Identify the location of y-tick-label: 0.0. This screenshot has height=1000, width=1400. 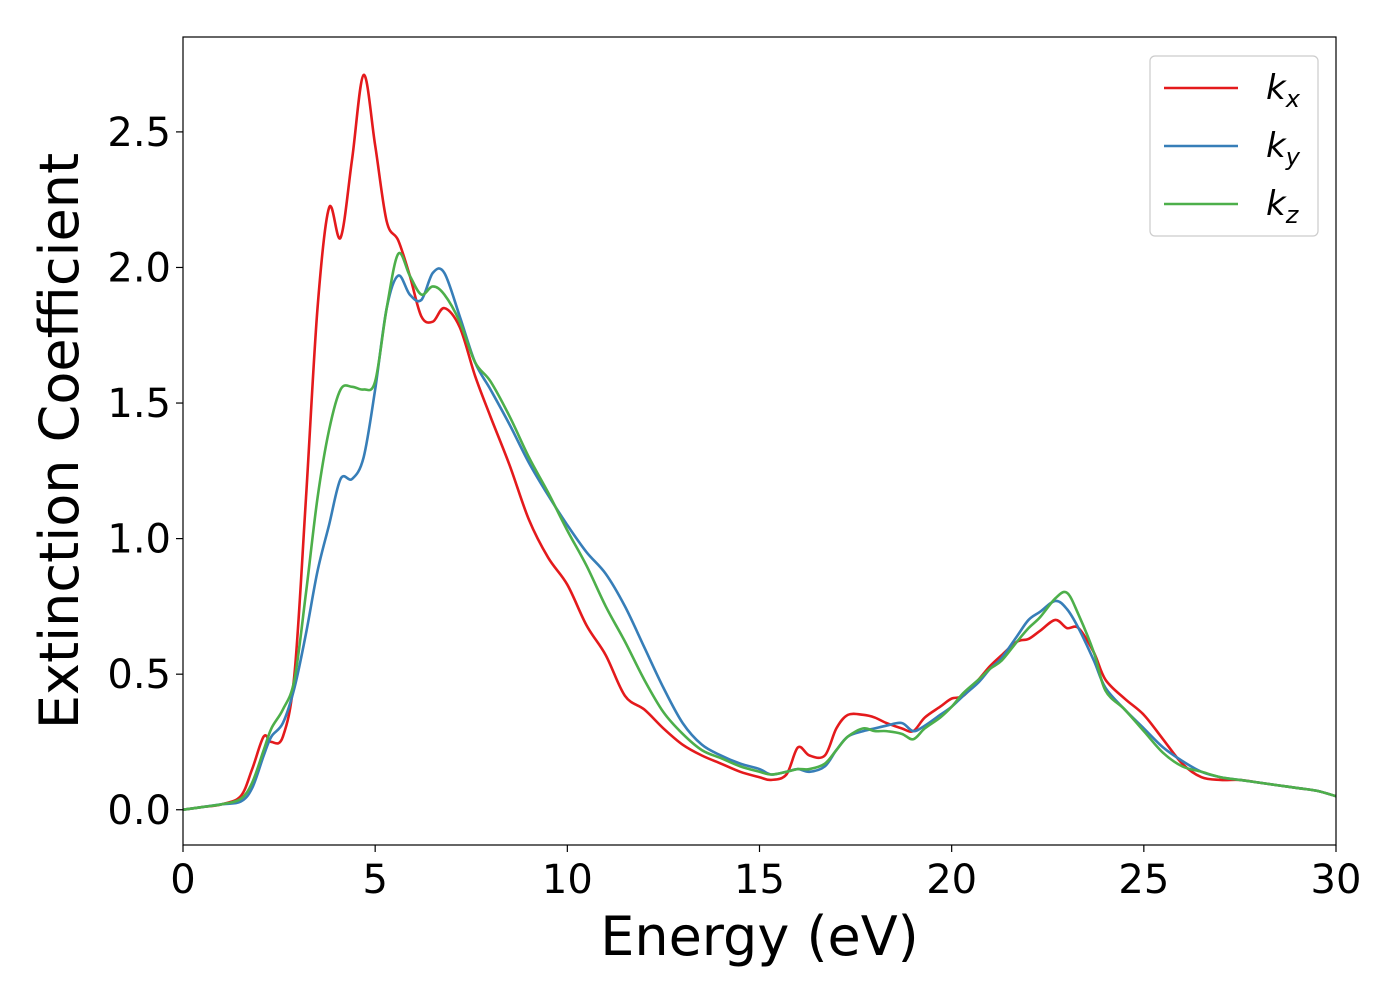
(139, 811).